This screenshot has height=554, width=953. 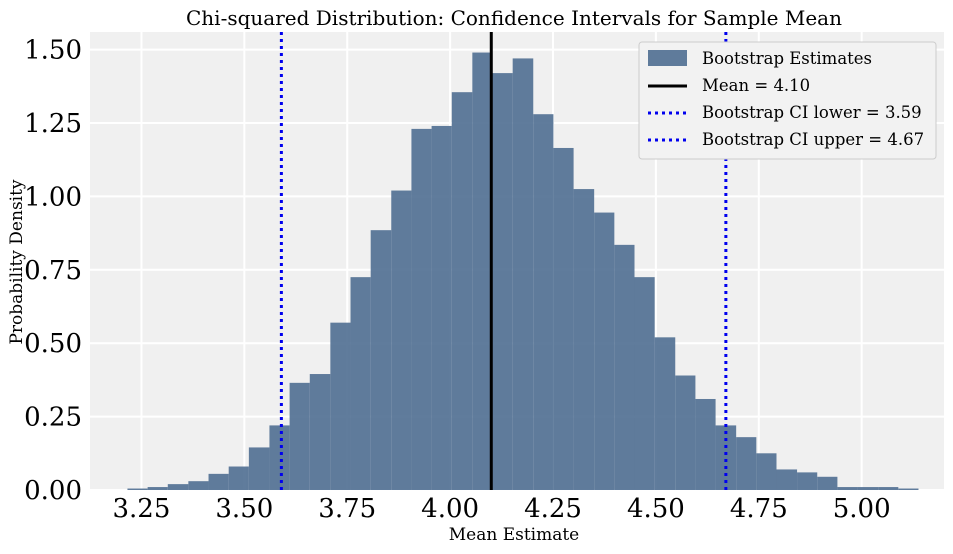 I want to click on x-tick-label: 3.75, so click(x=347, y=509).